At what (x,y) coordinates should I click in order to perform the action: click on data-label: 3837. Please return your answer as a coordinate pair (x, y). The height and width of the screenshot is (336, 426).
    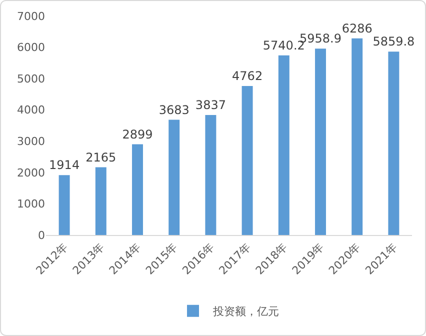
    Looking at the image, I should click on (210, 105).